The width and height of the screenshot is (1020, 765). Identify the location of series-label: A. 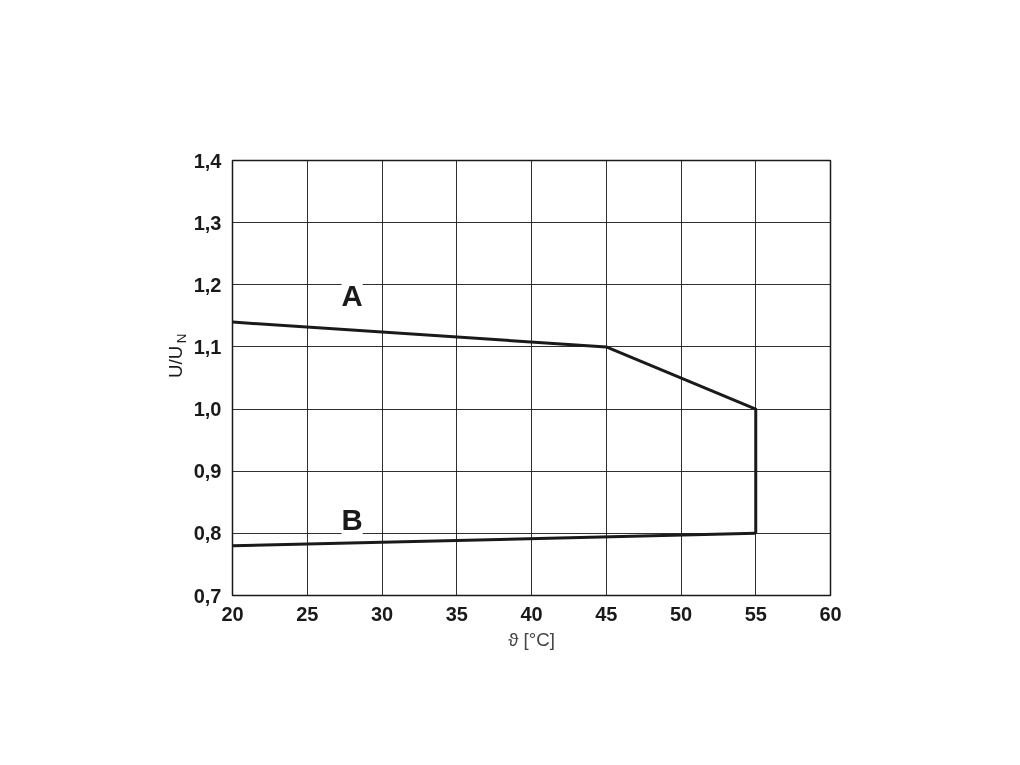
(352, 296).